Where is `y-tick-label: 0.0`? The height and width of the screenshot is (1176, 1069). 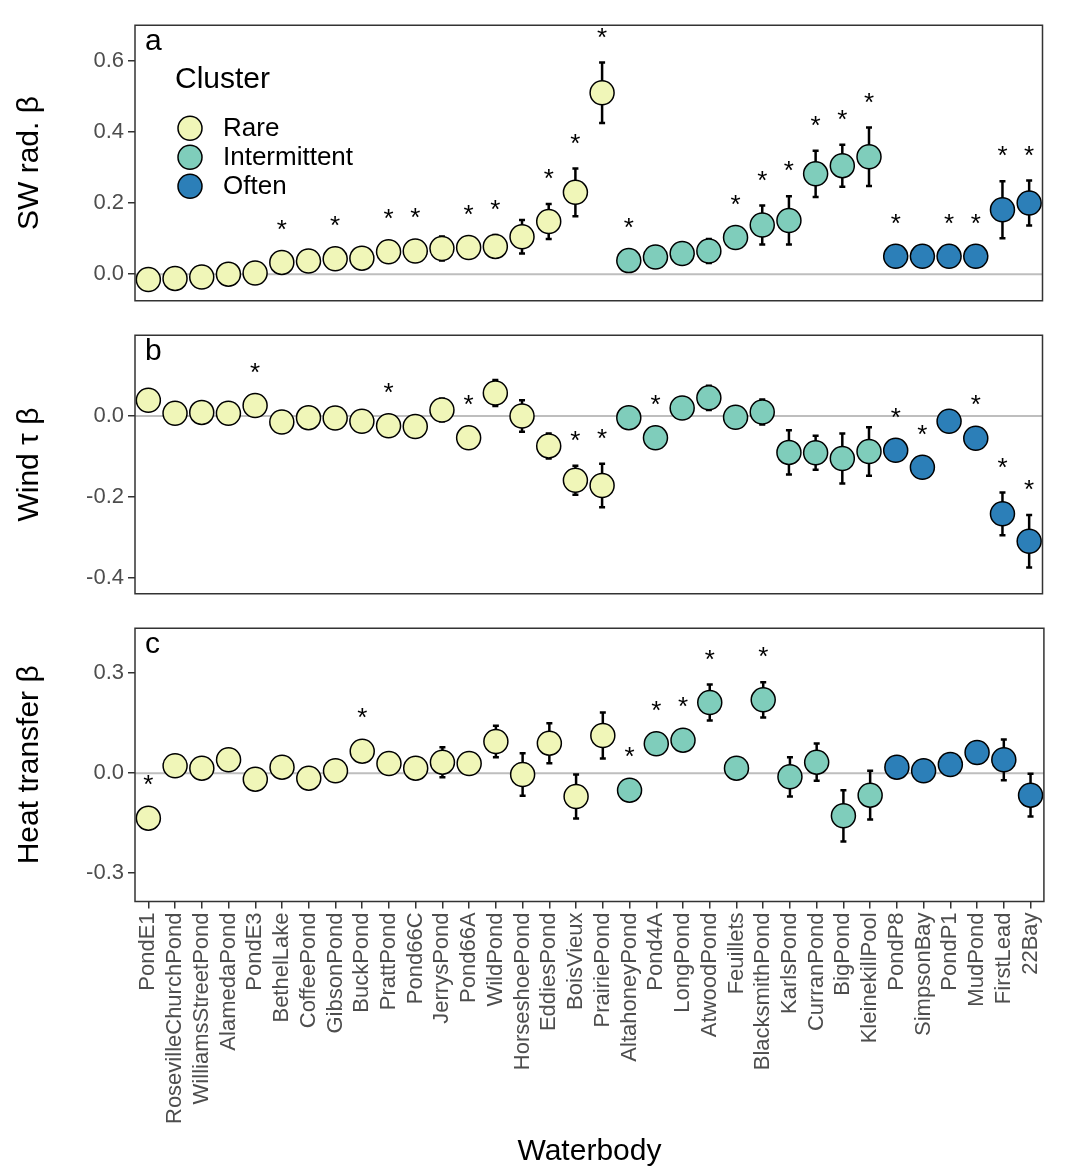 y-tick-label: 0.0 is located at coordinates (108, 415).